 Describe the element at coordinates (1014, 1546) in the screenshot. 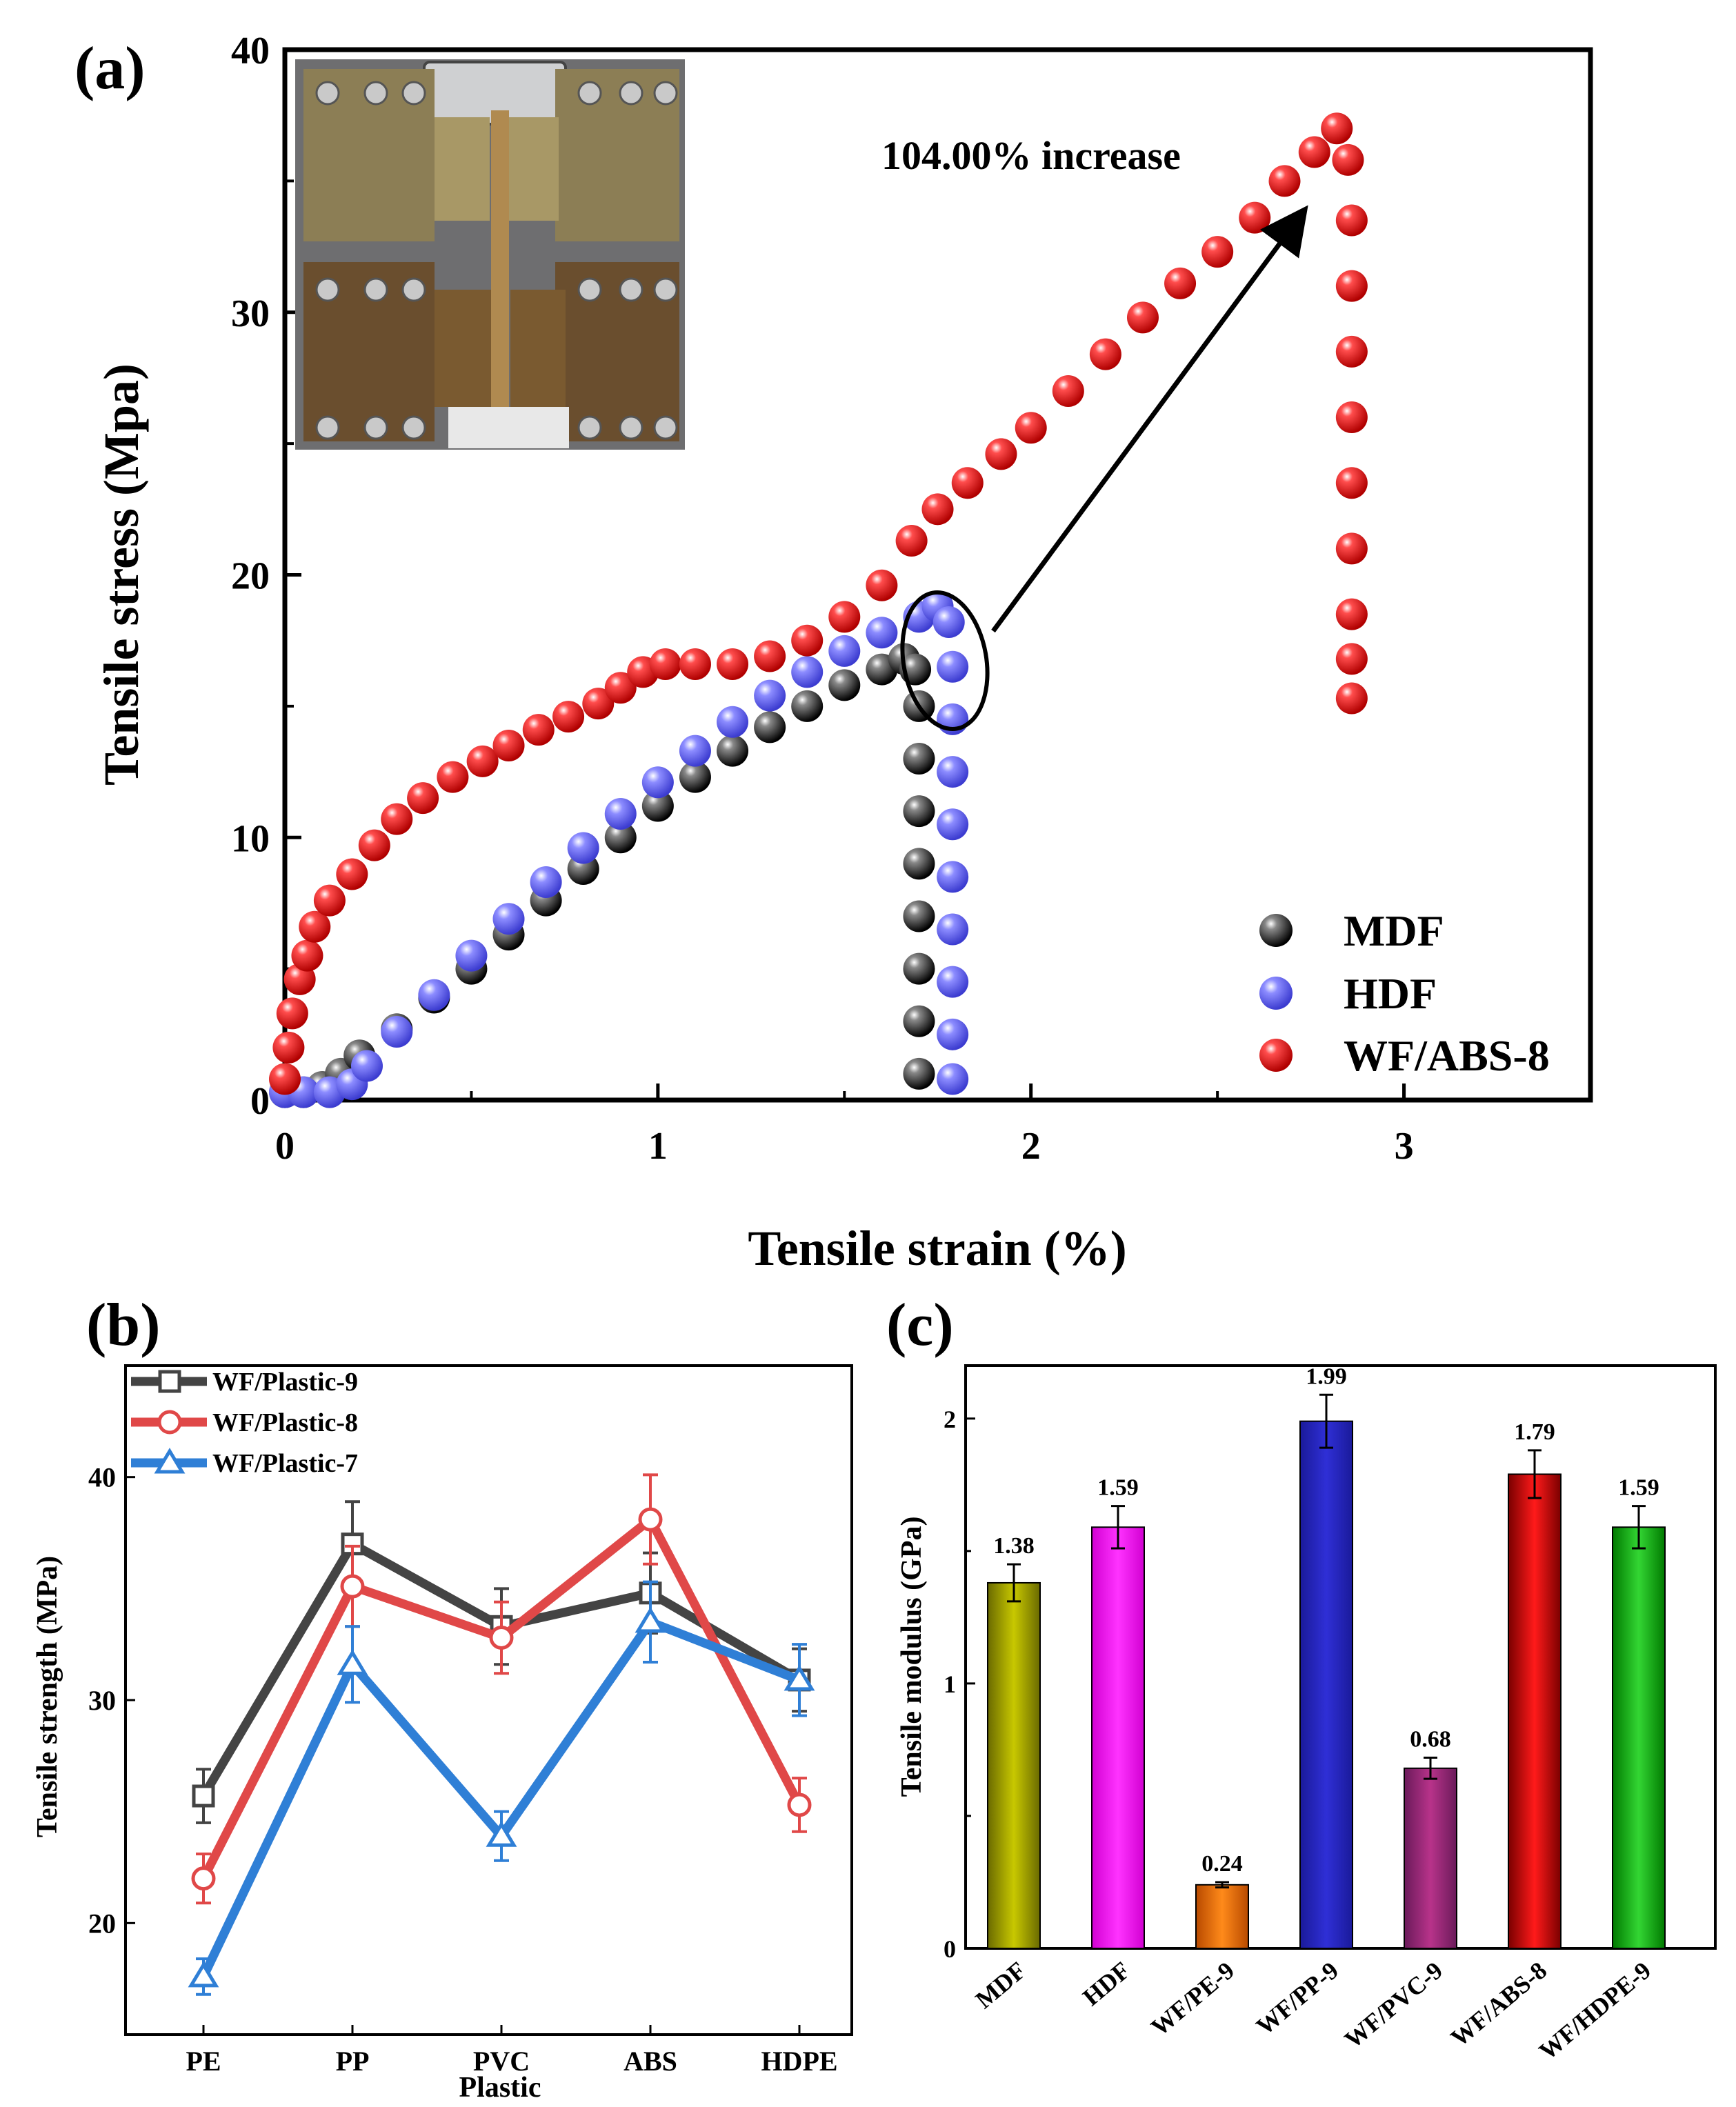

I see `value-label-mdf: 1.38` at that location.